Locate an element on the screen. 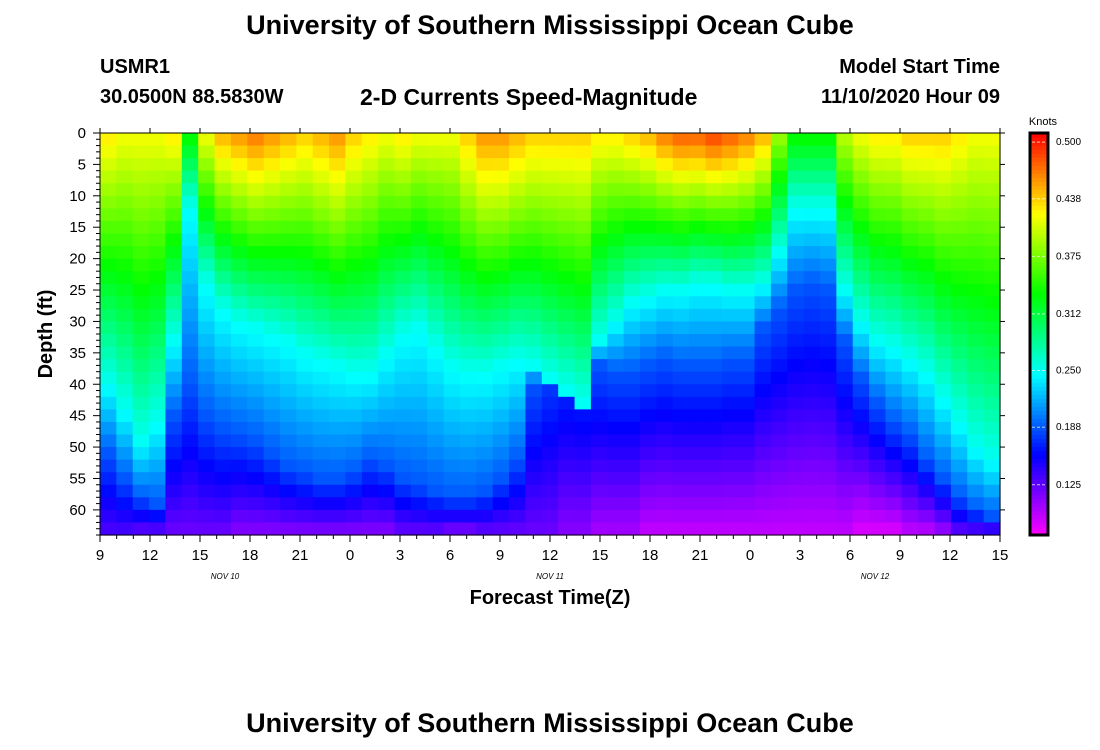 The width and height of the screenshot is (1100, 750). y-axis-label: Depth (ft) is located at coordinates (46, 334).